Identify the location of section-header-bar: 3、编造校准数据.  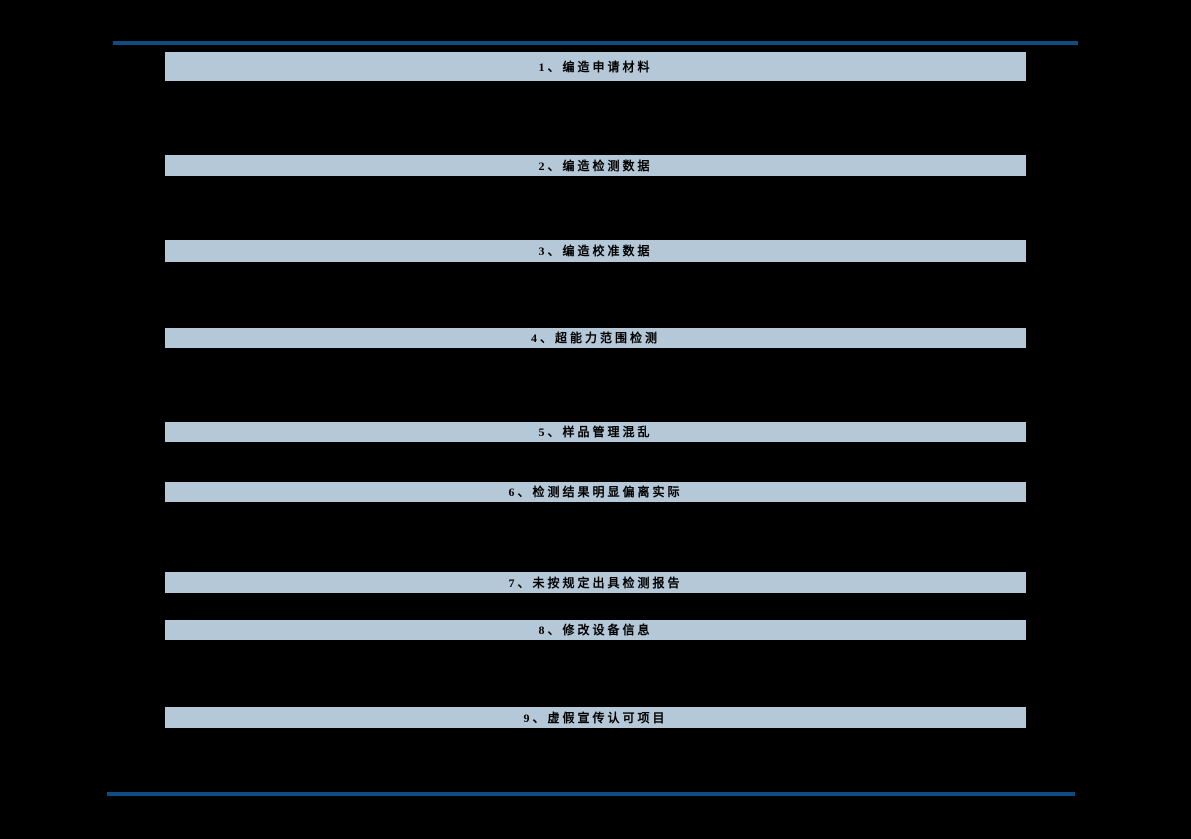
(595, 251).